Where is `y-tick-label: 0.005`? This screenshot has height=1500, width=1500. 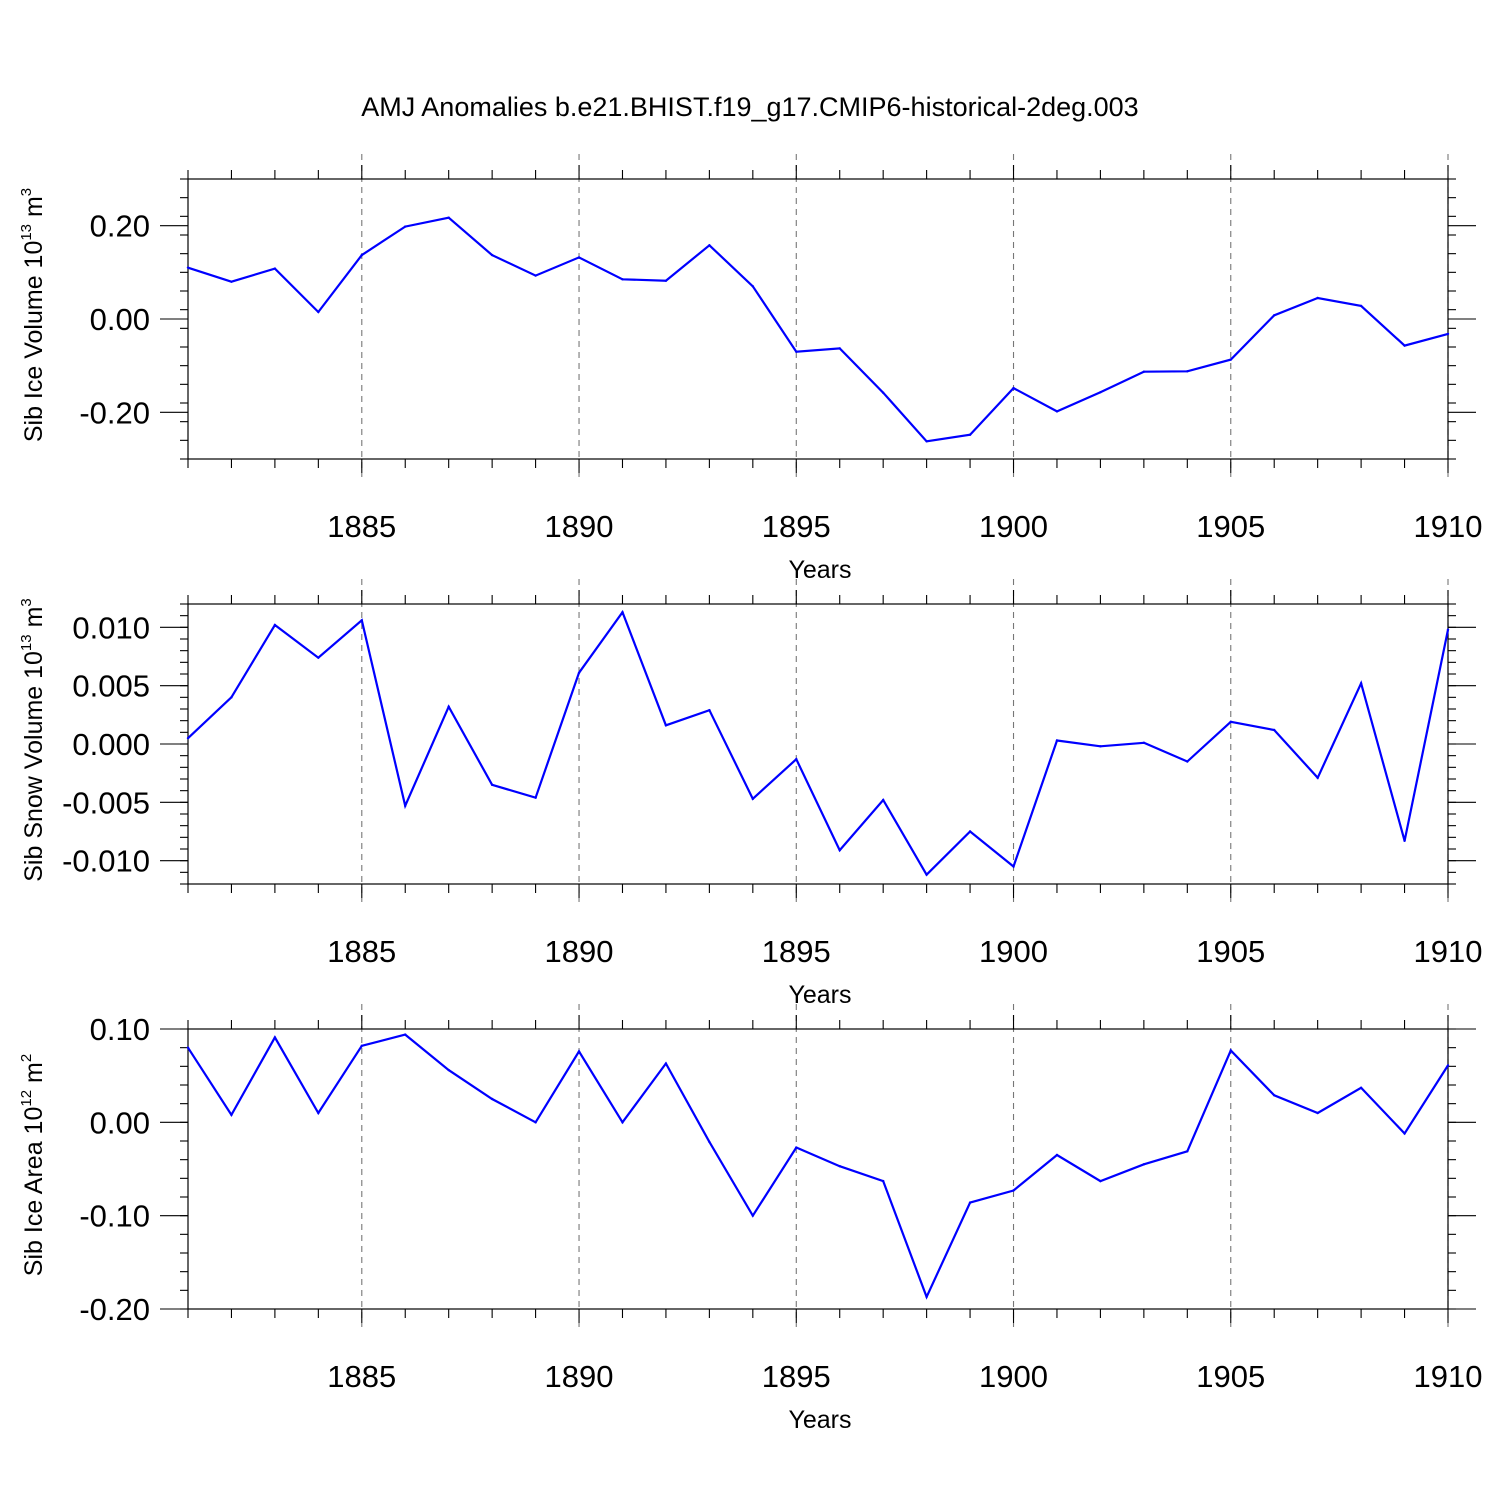 y-tick-label: 0.005 is located at coordinates (111, 686).